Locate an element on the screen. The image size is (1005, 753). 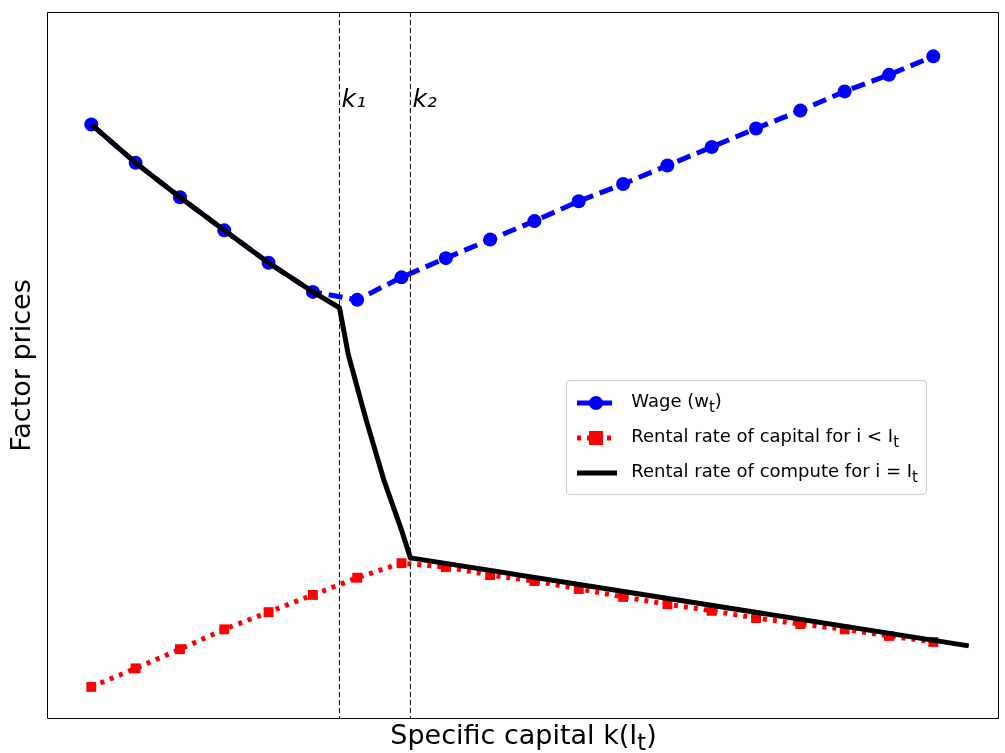
annotation: k₂ is located at coordinates (424, 98).